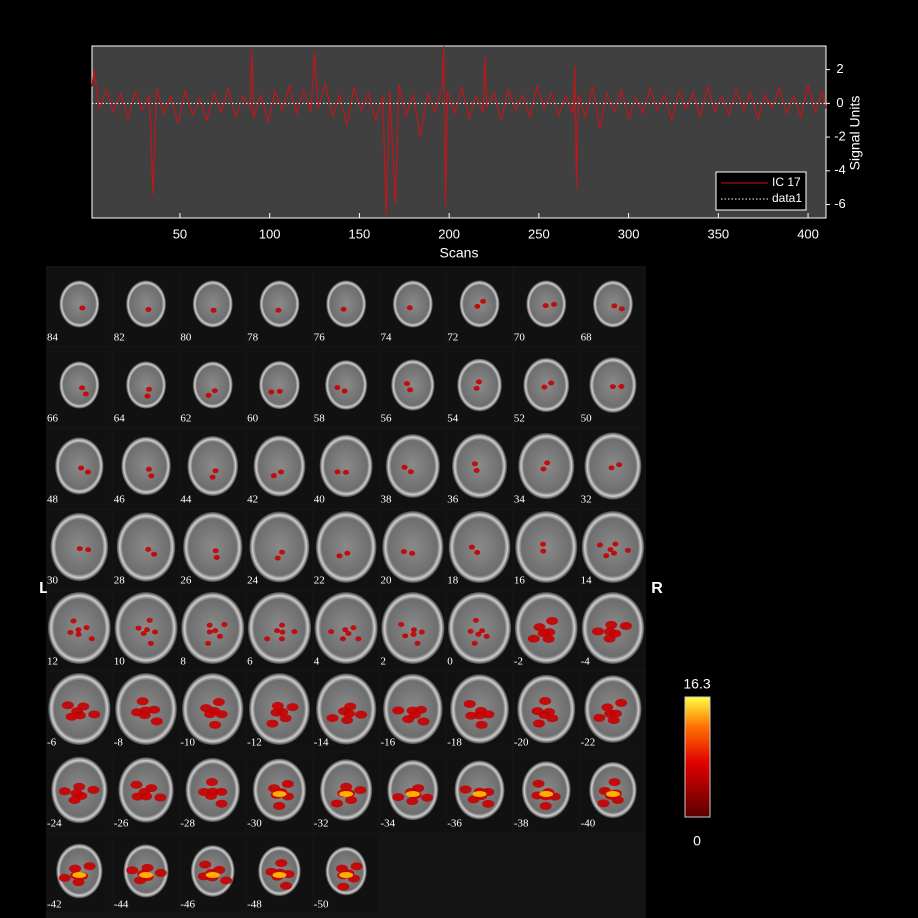 The image size is (918, 918). I want to click on slice-label: -34, so click(388, 824).